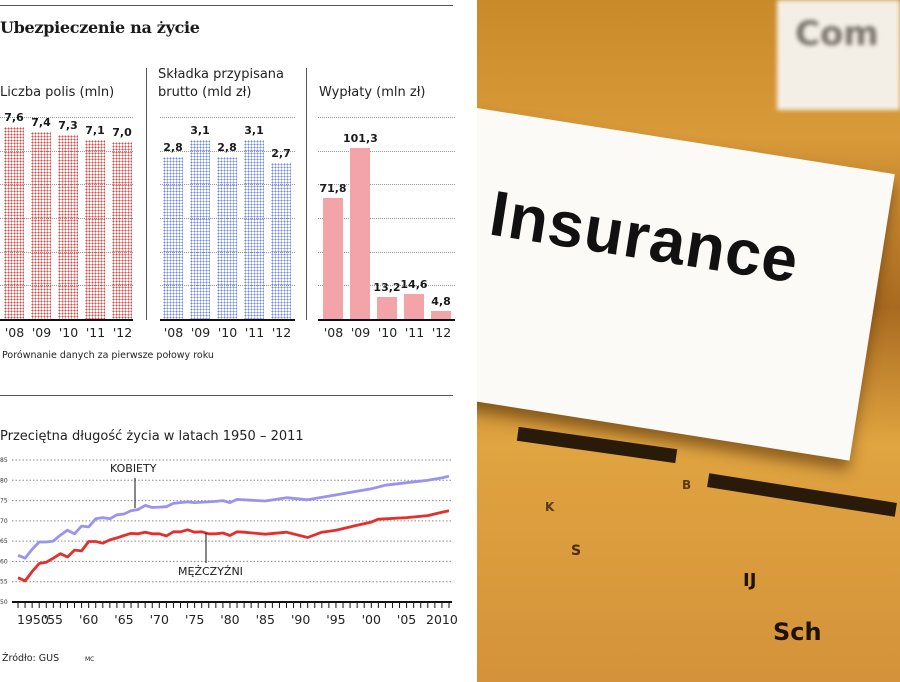 The height and width of the screenshot is (682, 900). I want to click on bar-value-label: 13,2, so click(387, 287).